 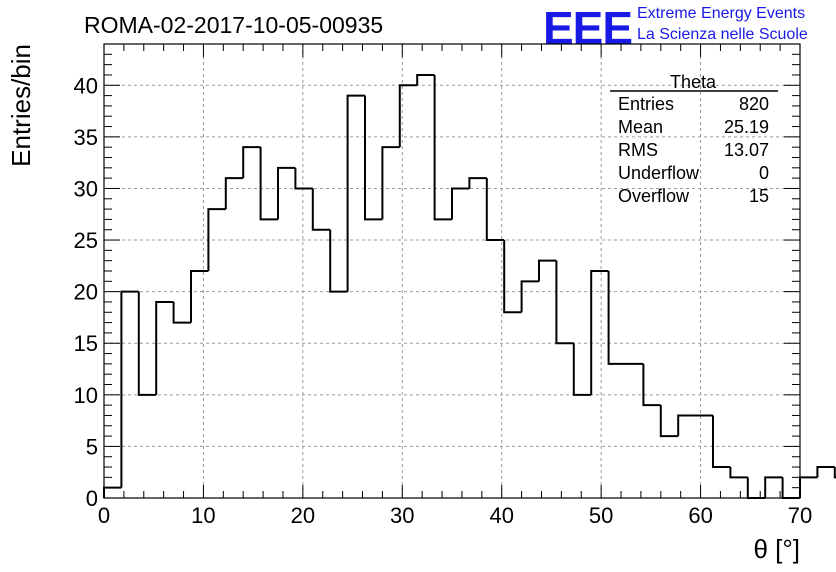 What do you see at coordinates (759, 196) in the screenshot?
I see `stats-value: 15` at bounding box center [759, 196].